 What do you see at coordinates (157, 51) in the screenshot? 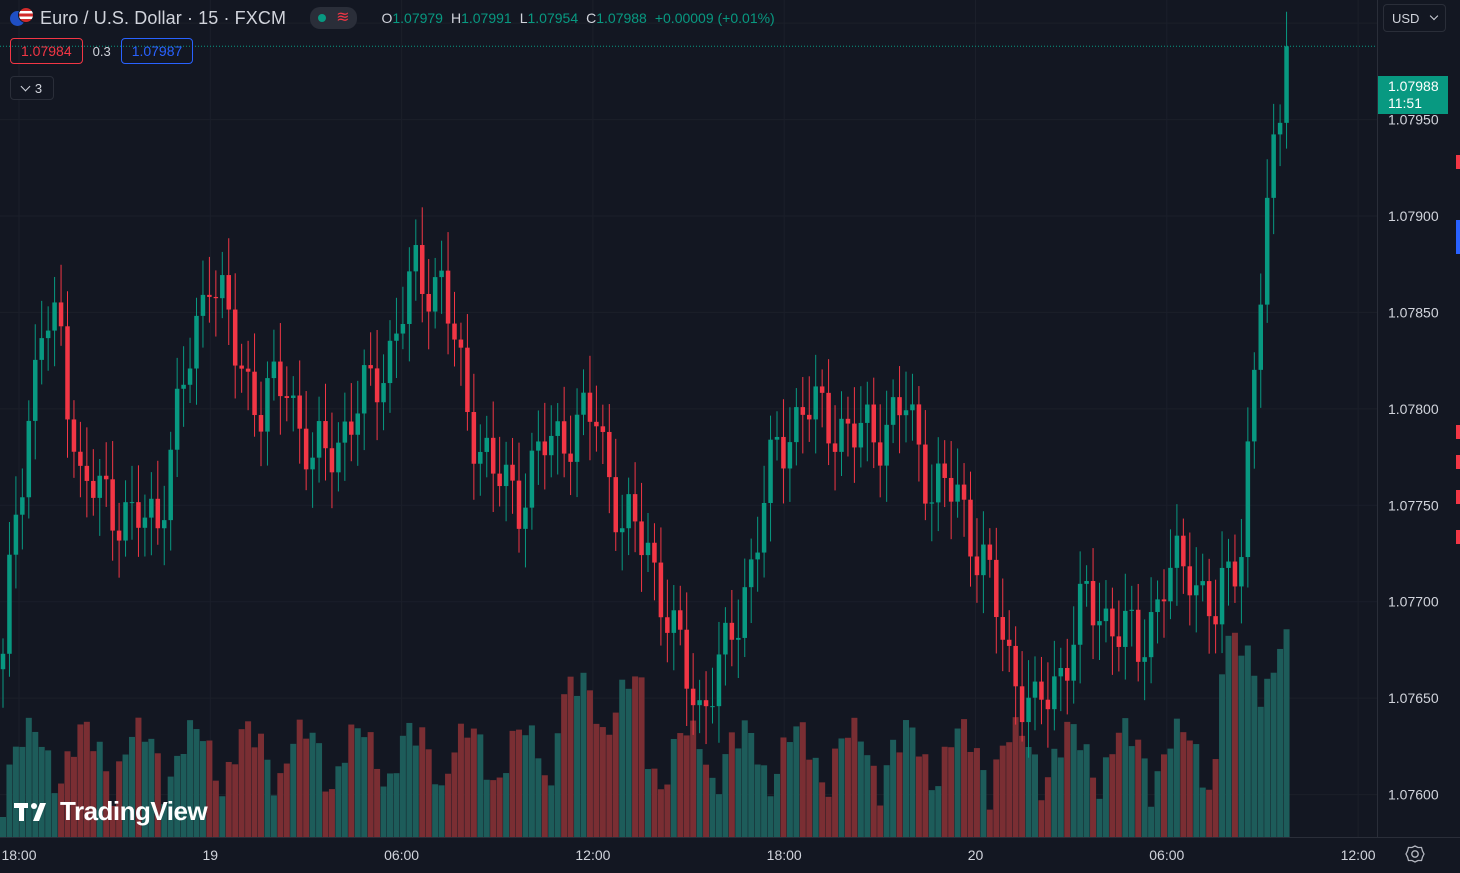
I see `buy-button: 1.07987` at bounding box center [157, 51].